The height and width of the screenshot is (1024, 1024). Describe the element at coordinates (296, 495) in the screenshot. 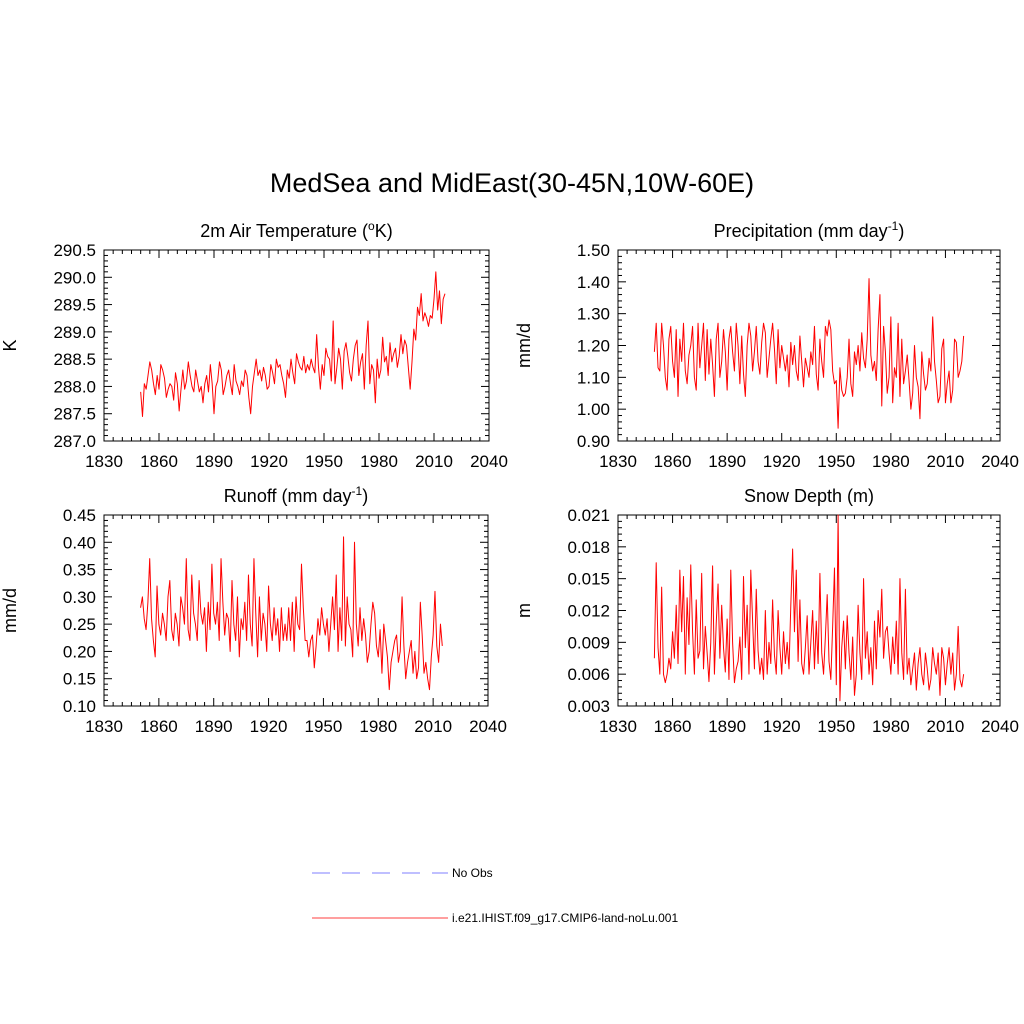

I see `runoff-panel-title: Runoff (mm day-1)` at that location.